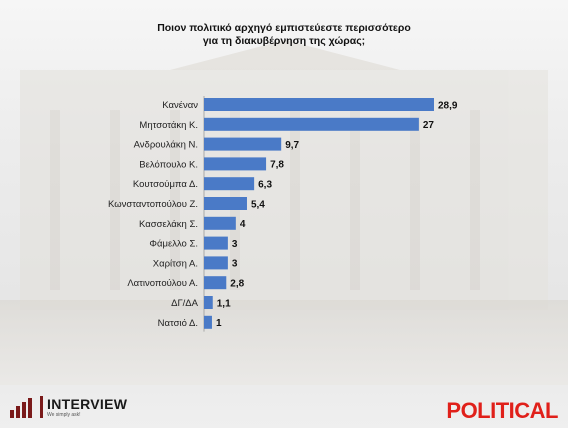 This screenshot has width=568, height=428. Describe the element at coordinates (168, 125) in the screenshot. I see `category-label: Μητσοτάκη Κ.` at that location.